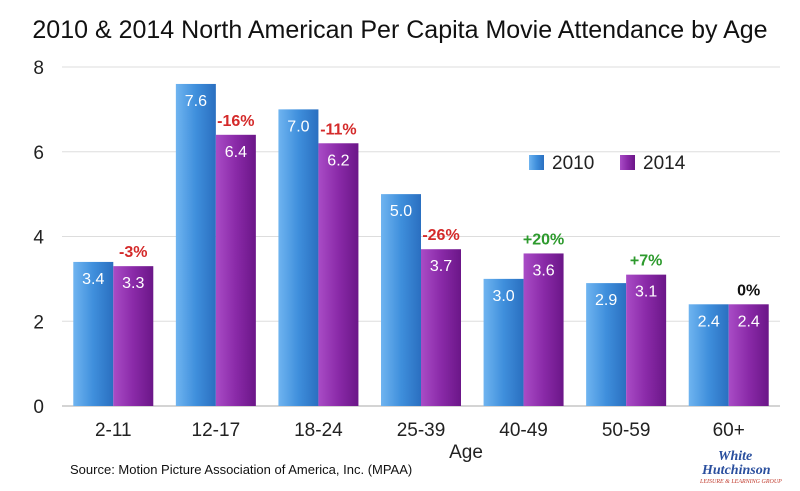  Describe the element at coordinates (607, 163) in the screenshot. I see `legend: 2010 2014` at that location.